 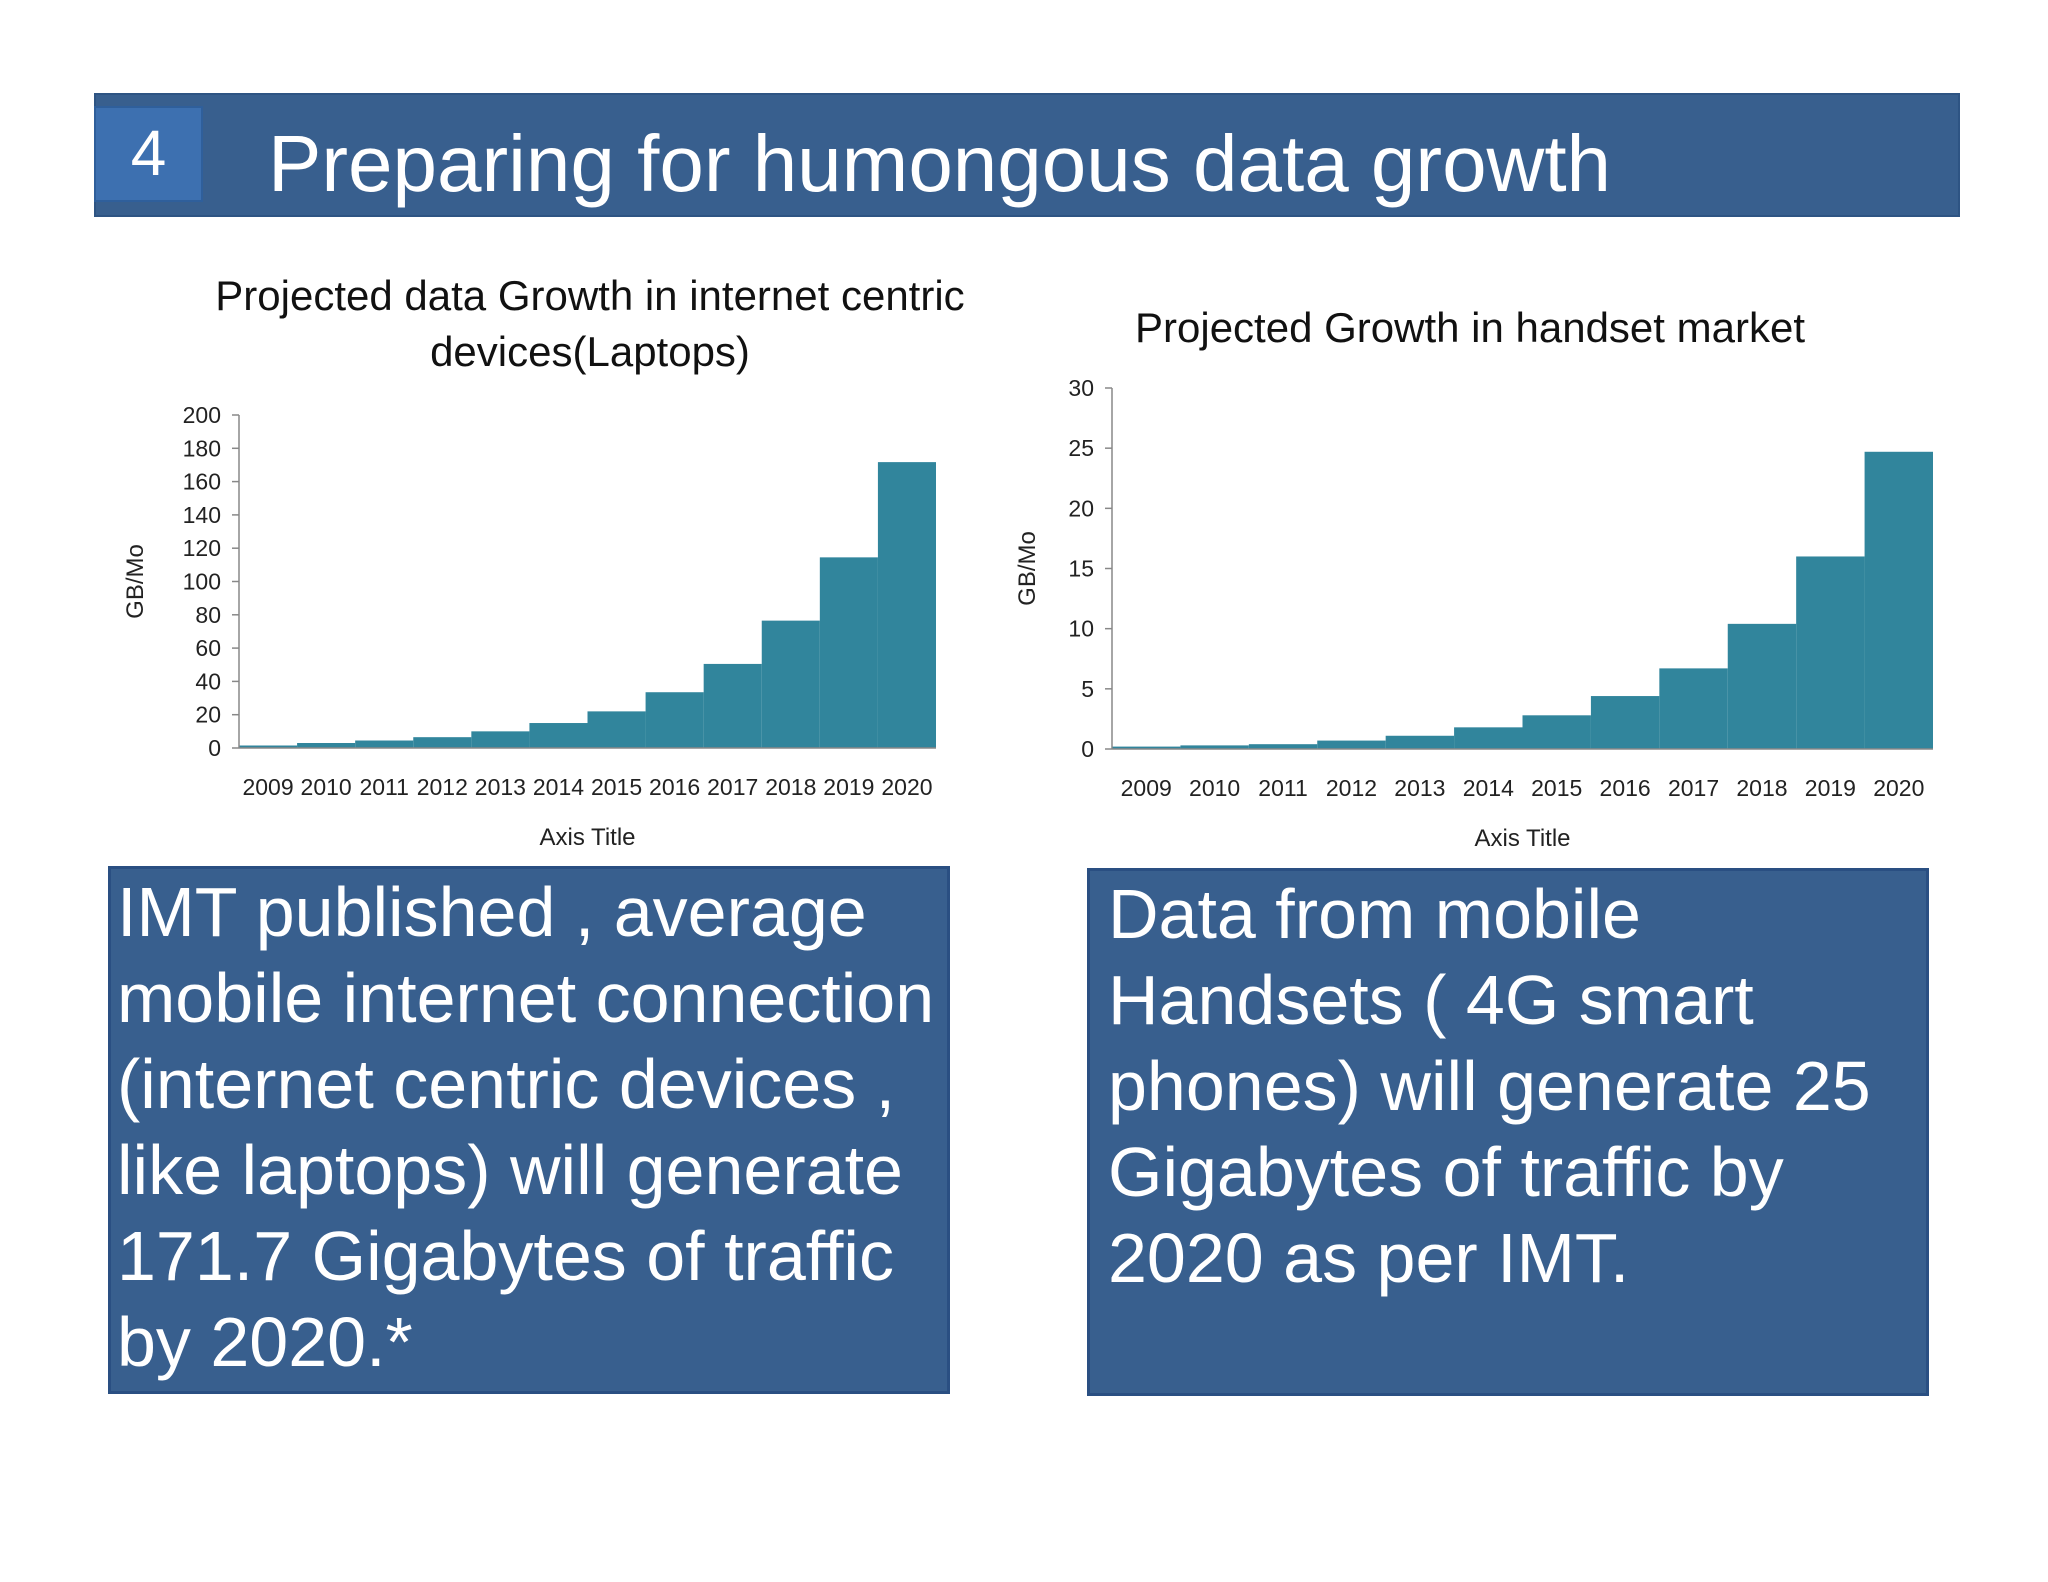 What do you see at coordinates (202, 548) in the screenshot?
I see `y-tick-label: 120` at bounding box center [202, 548].